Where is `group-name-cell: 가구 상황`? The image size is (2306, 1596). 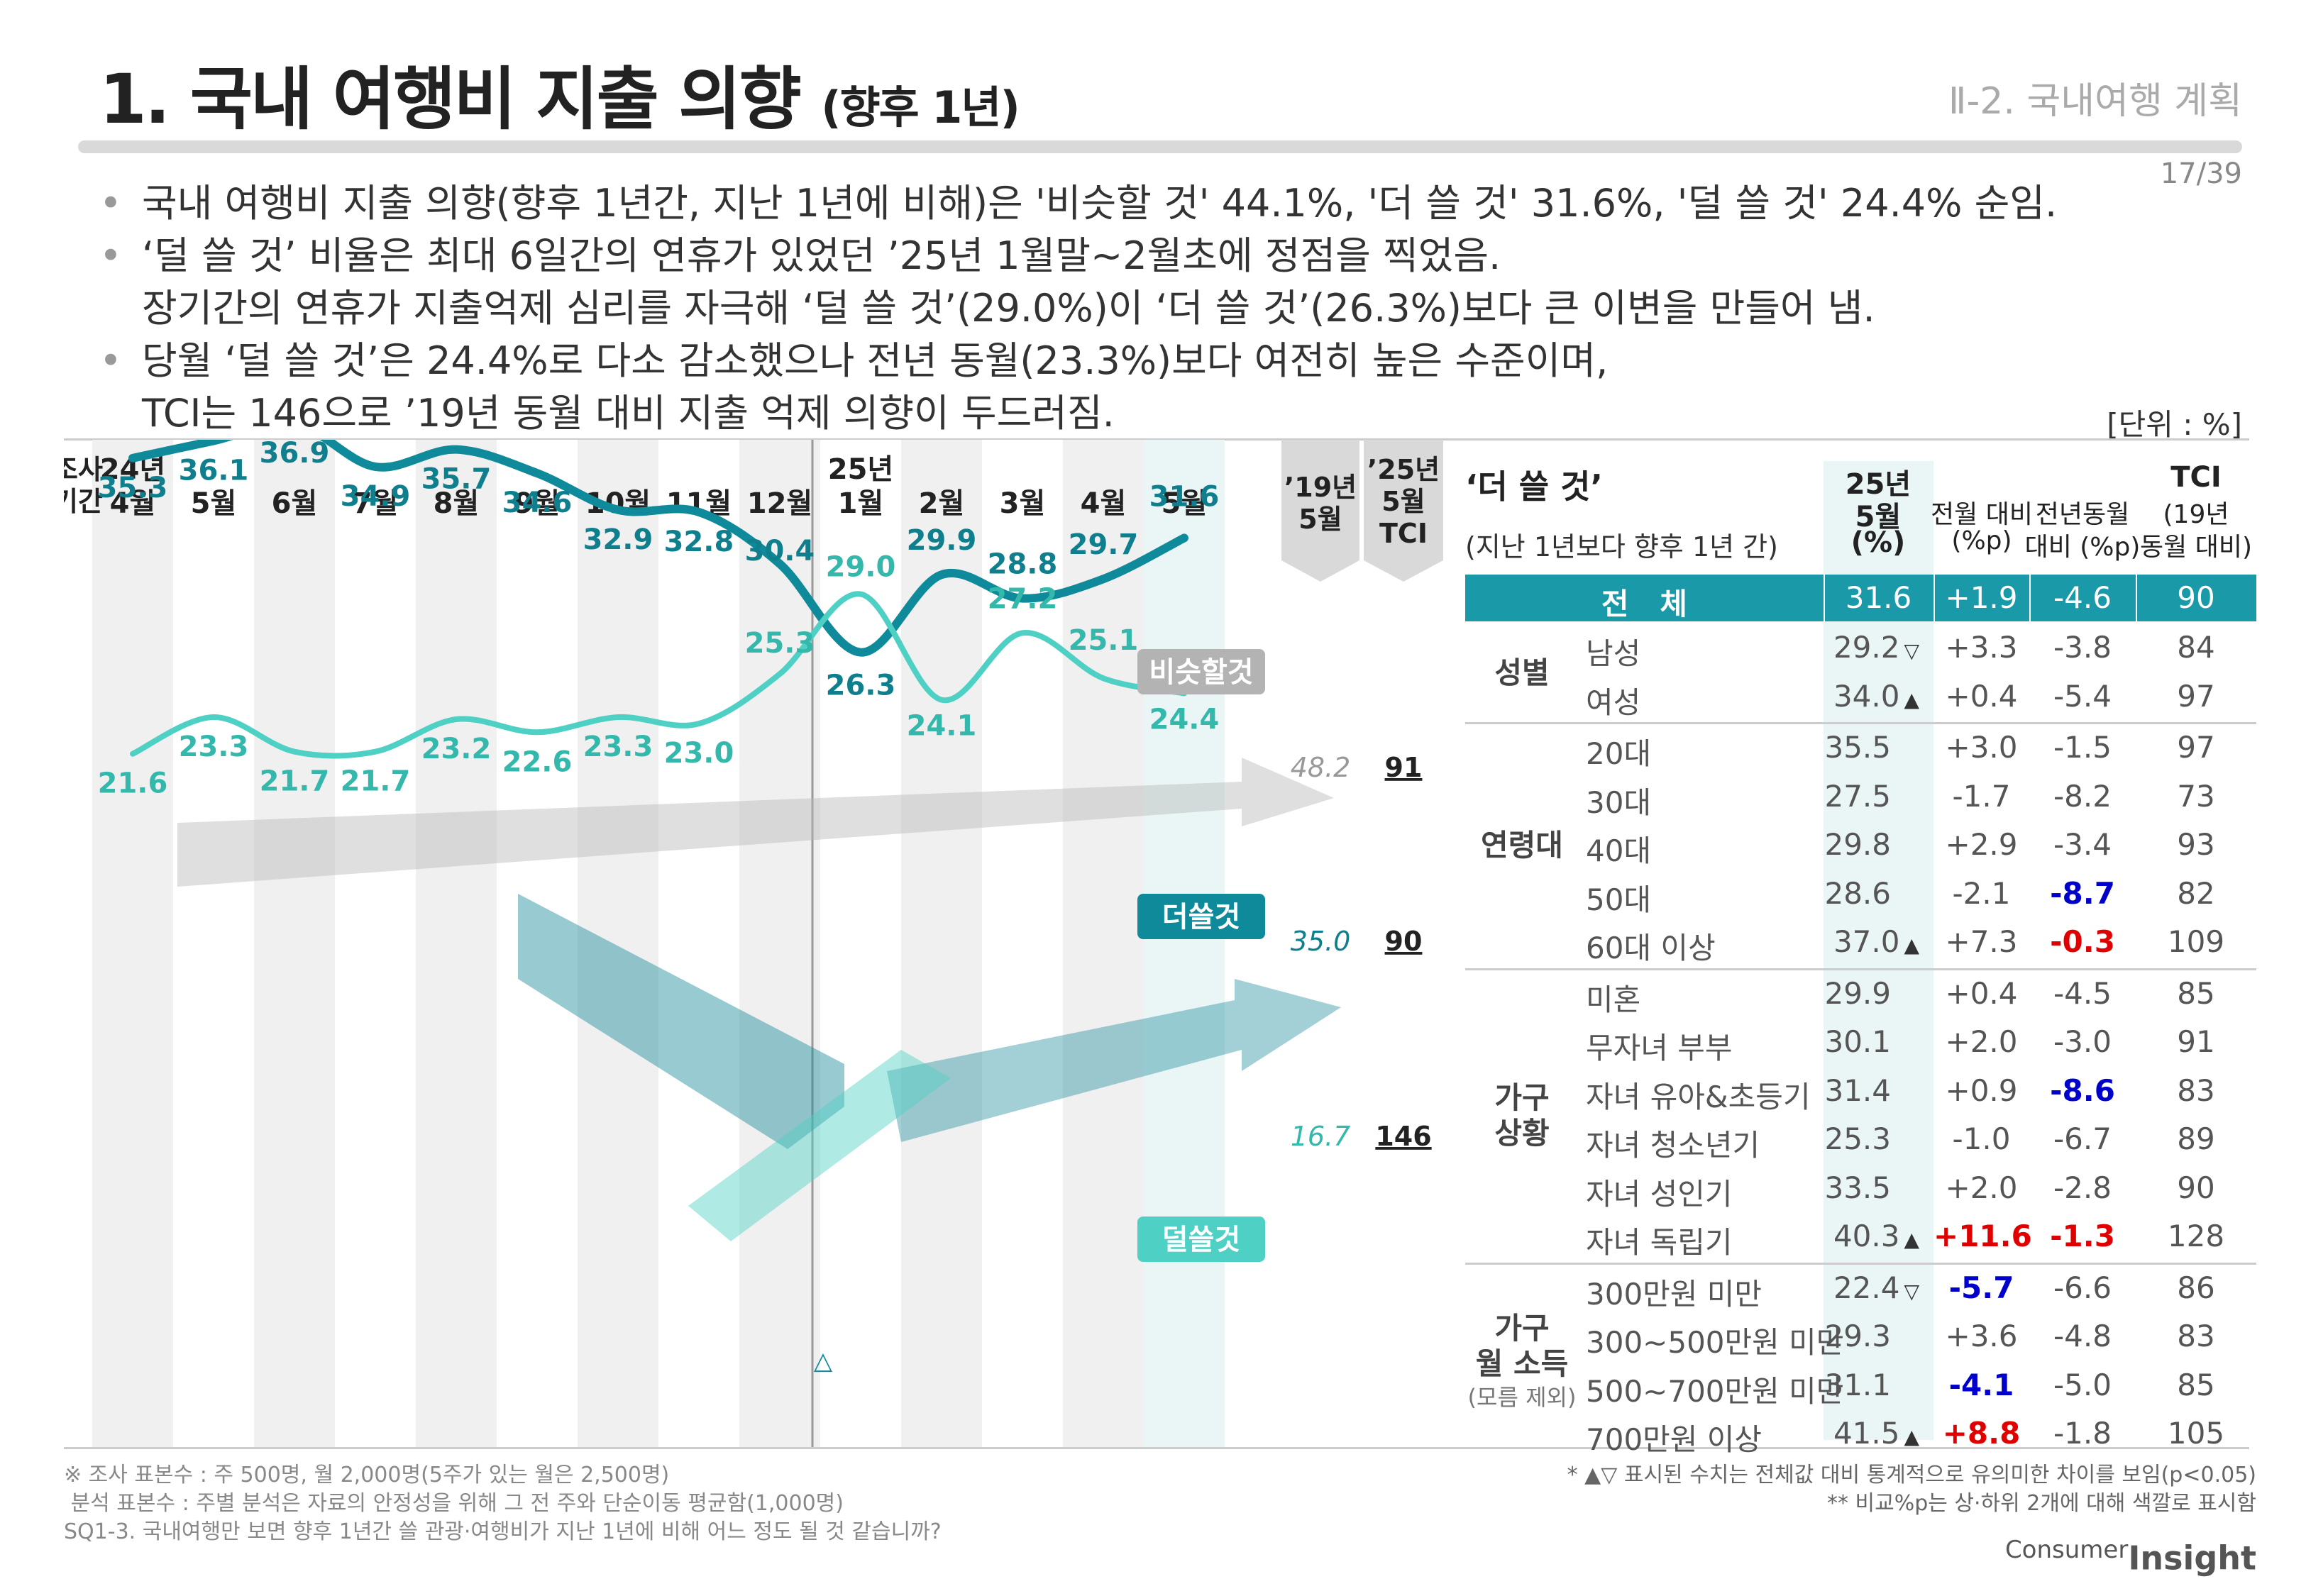 group-name-cell: 가구 상황 is located at coordinates (1522, 1116).